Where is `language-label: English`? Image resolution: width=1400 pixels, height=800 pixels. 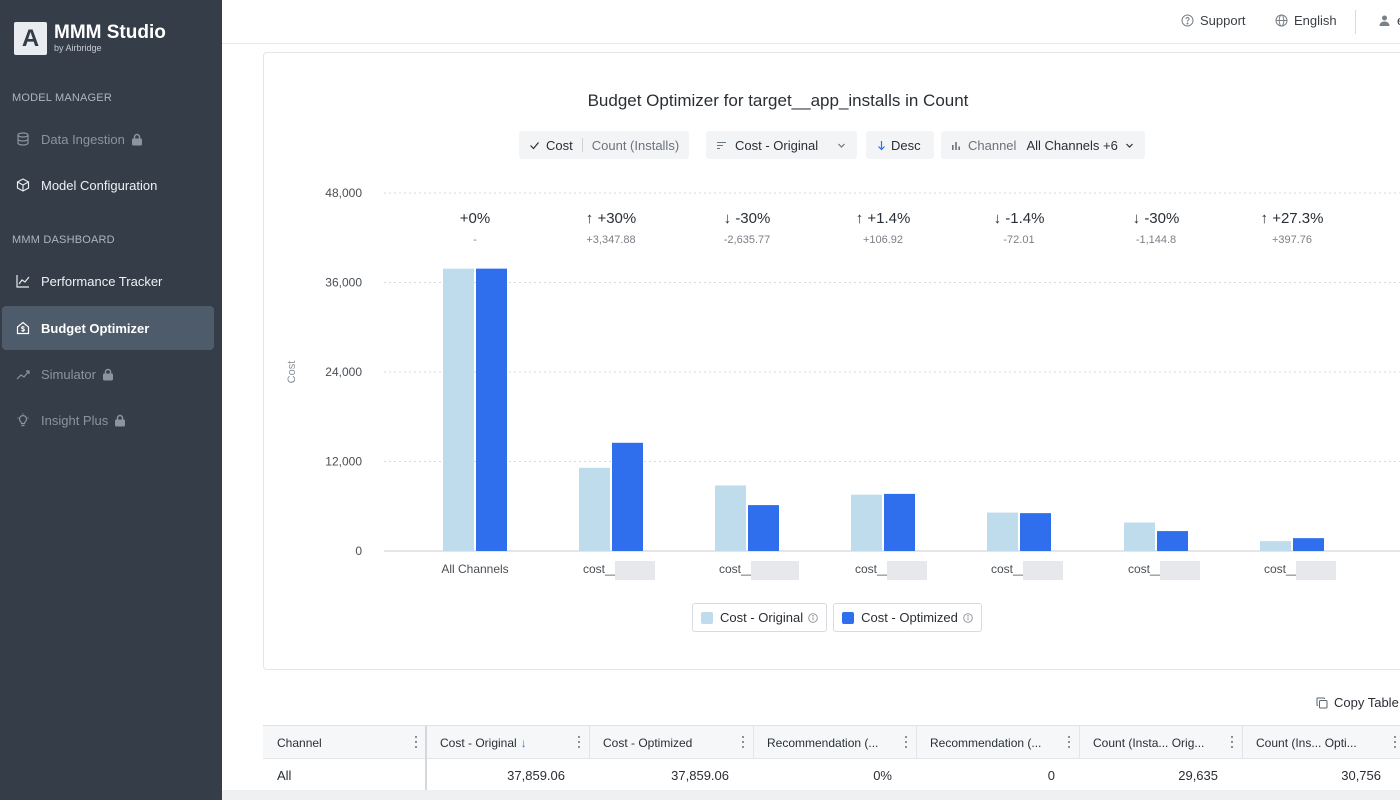 language-label: English is located at coordinates (1315, 20).